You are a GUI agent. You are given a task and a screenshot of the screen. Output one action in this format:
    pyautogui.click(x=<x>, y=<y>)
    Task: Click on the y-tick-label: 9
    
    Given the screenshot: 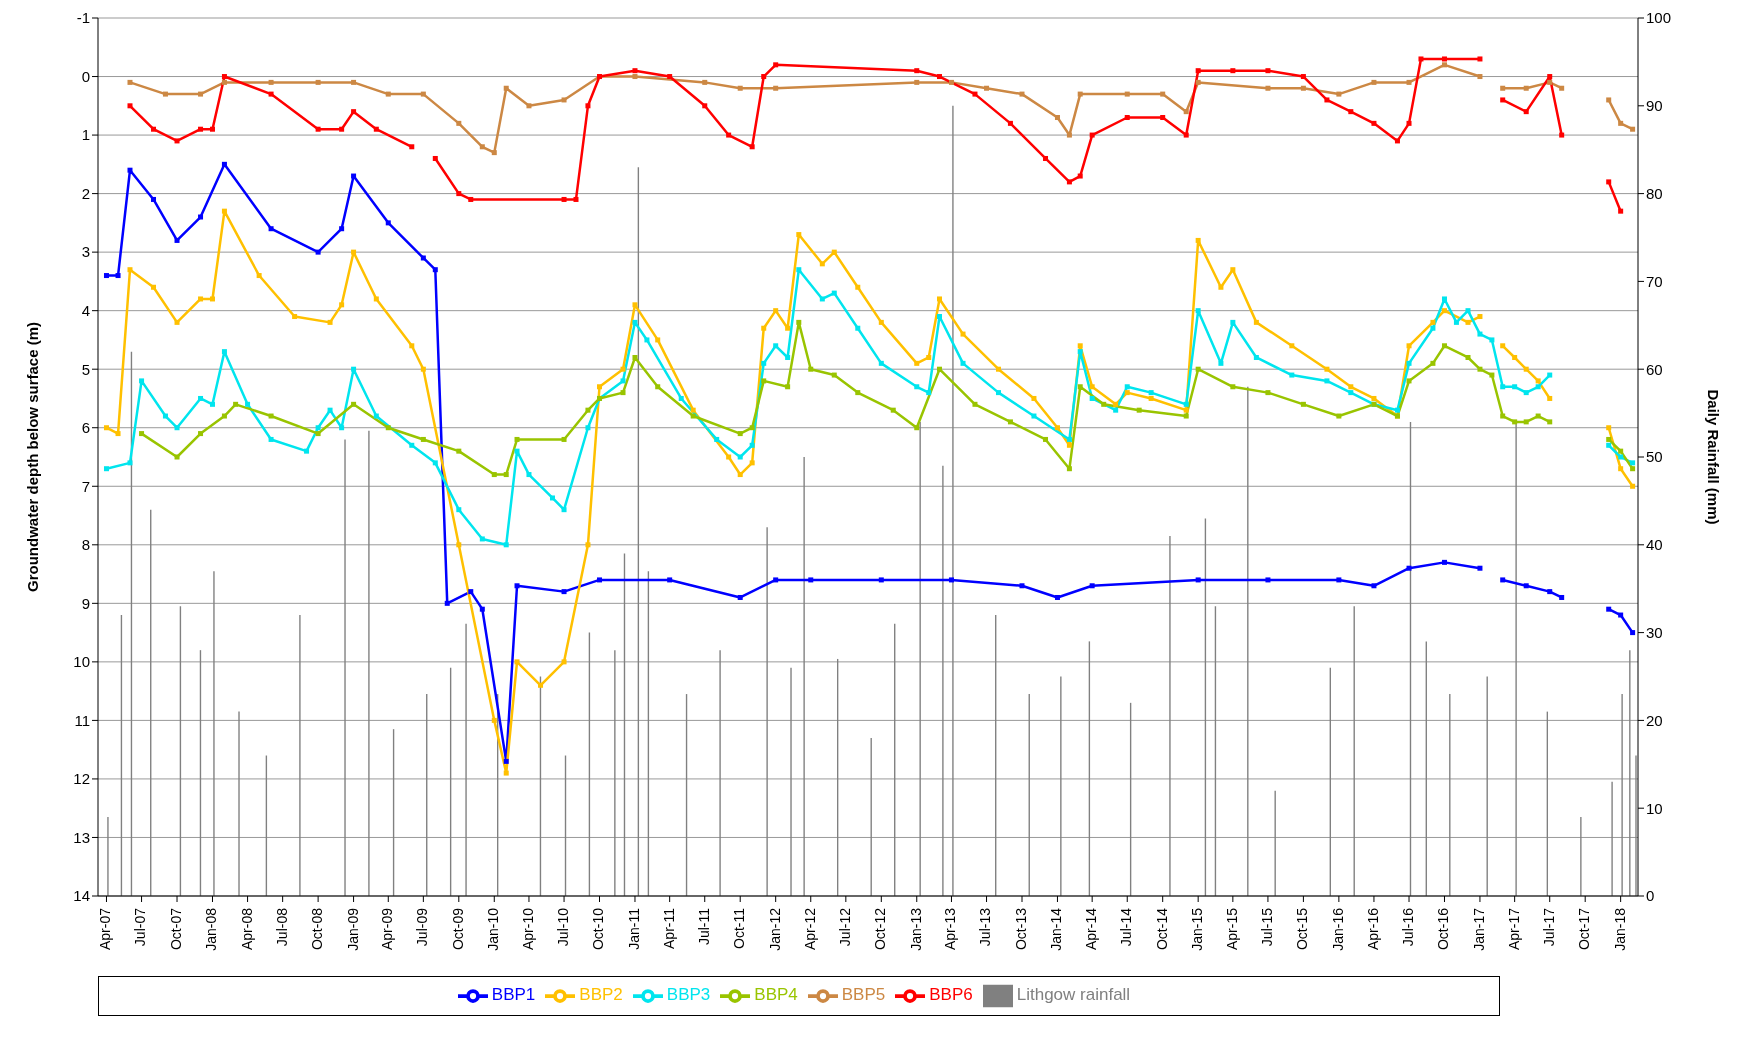 What is the action you would take?
    pyautogui.click(x=85, y=603)
    